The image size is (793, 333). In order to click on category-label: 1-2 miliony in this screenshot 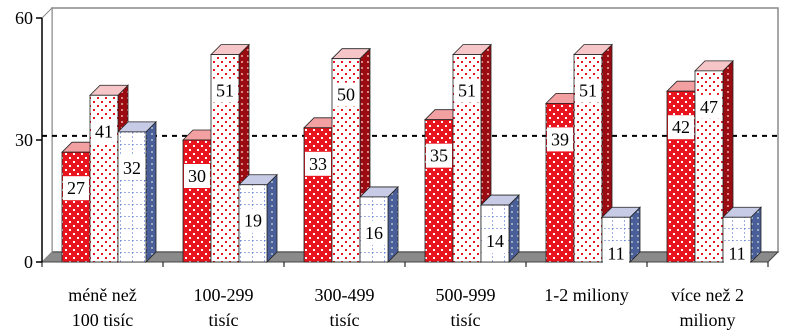, I will do `click(586, 295)`.